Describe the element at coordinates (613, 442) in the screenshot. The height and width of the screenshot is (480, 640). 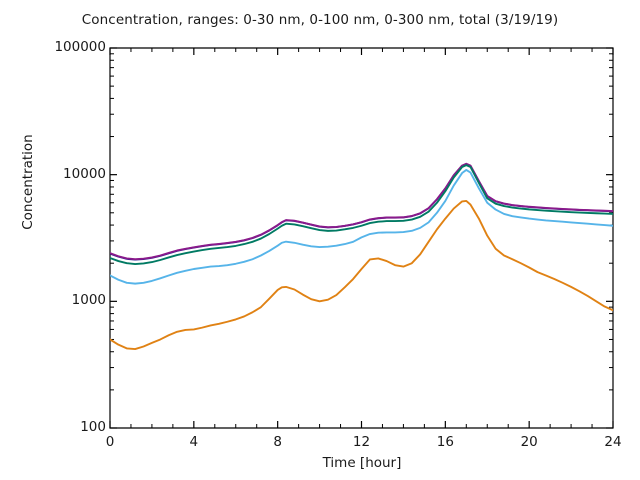
I see `x-tick-label: 24` at that location.